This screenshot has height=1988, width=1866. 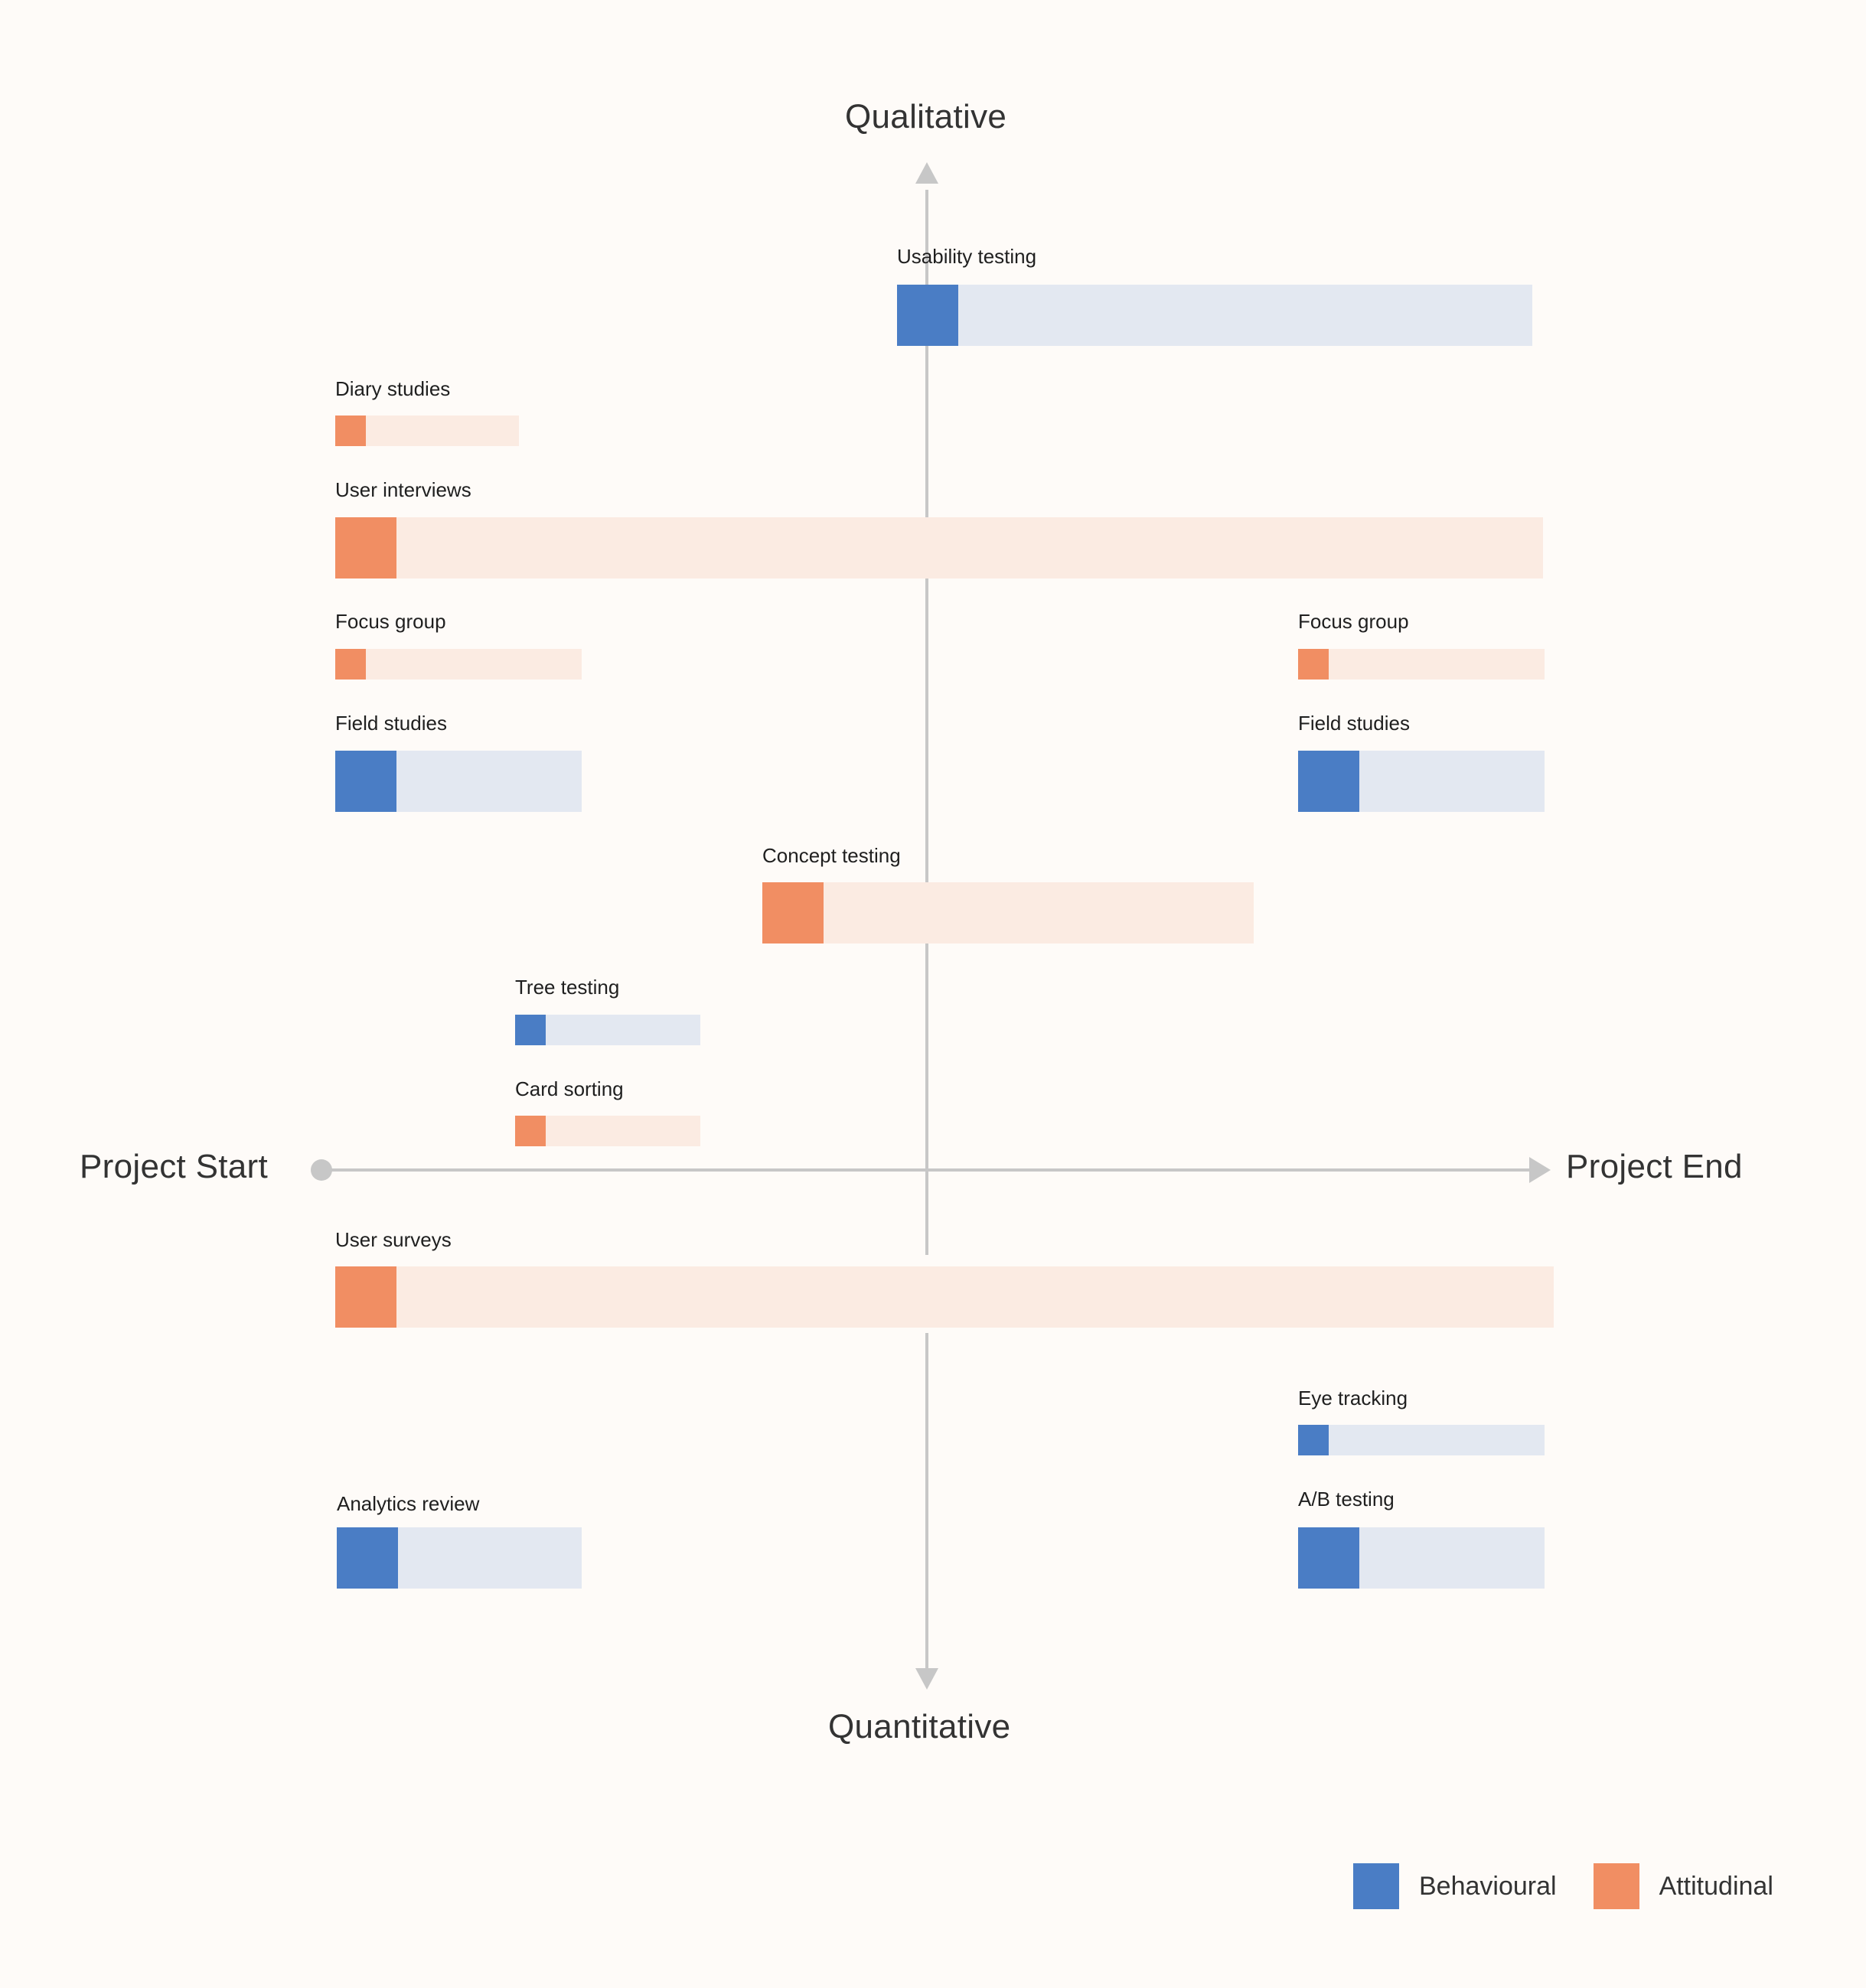 What do you see at coordinates (1581, 1886) in the screenshot?
I see `legend: Behavioural Attitudinal` at bounding box center [1581, 1886].